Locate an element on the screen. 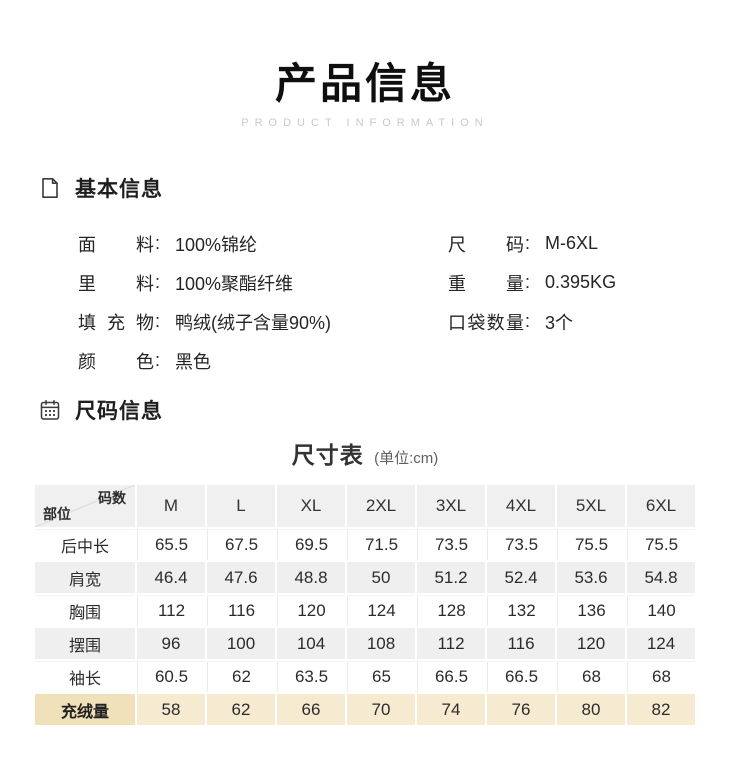 This screenshot has width=730, height=759. table-cell: 71.5 is located at coordinates (381, 545).